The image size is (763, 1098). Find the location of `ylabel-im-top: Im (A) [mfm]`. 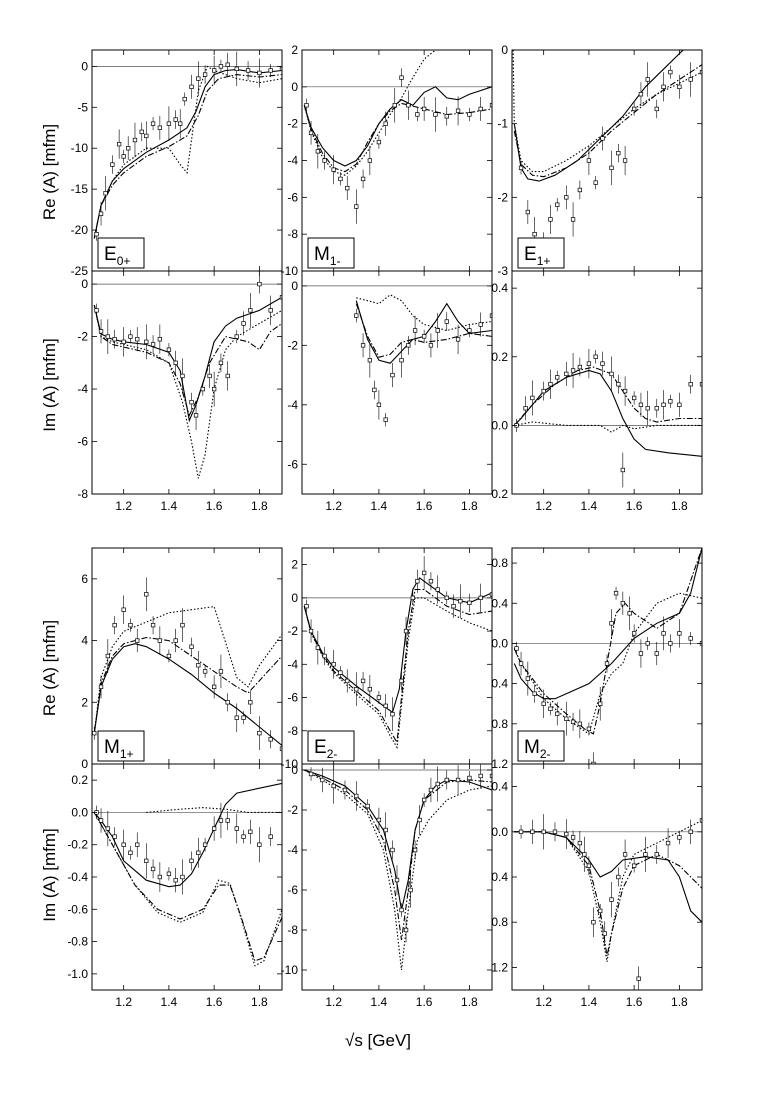

ylabel-im-top: Im (A) [mfm] is located at coordinates (49, 384).